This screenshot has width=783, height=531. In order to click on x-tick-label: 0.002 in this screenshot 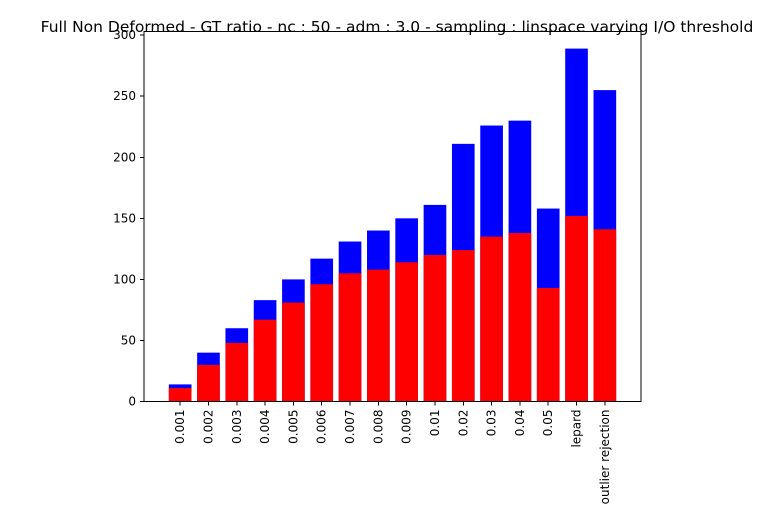, I will do `click(208, 427)`.